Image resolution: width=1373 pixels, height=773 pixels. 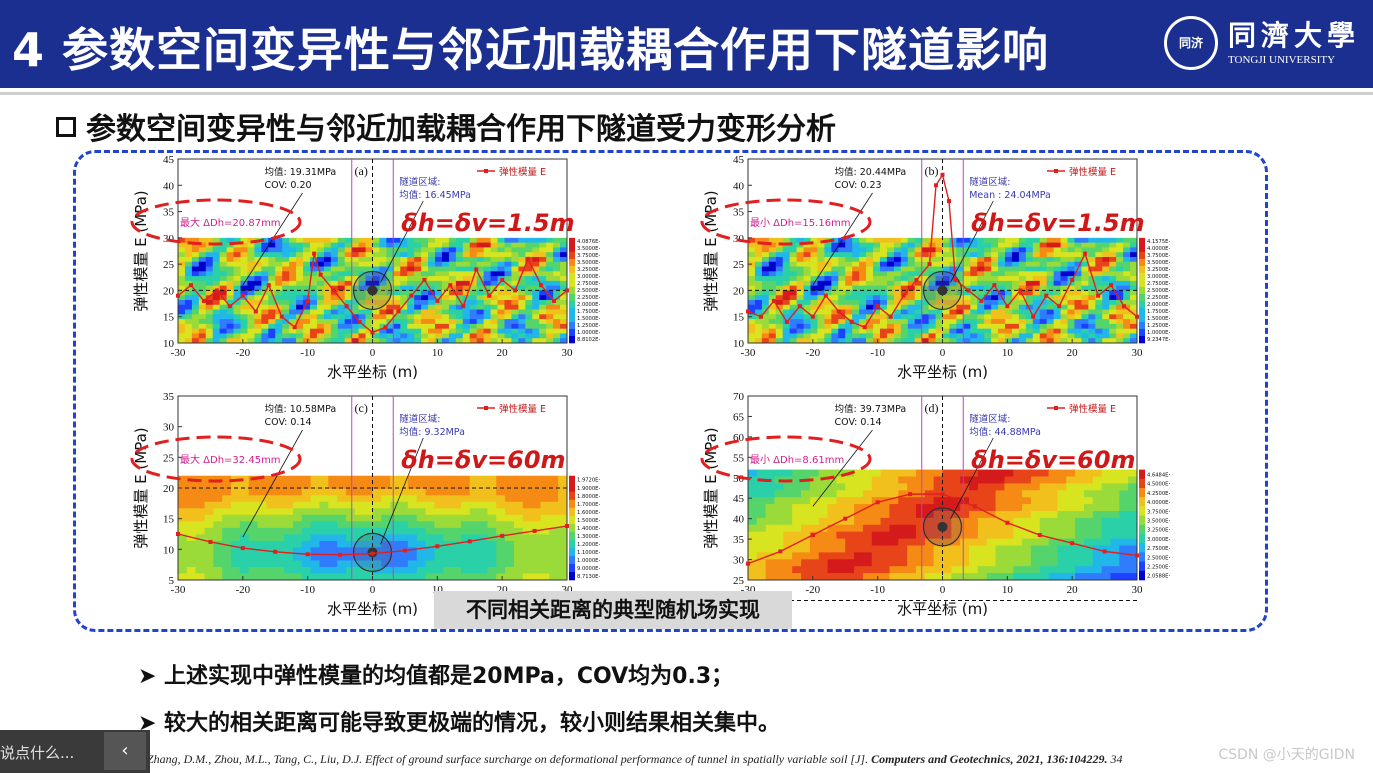 I want to click on comment-bar: 说点什么... ‹, so click(x=75, y=751).